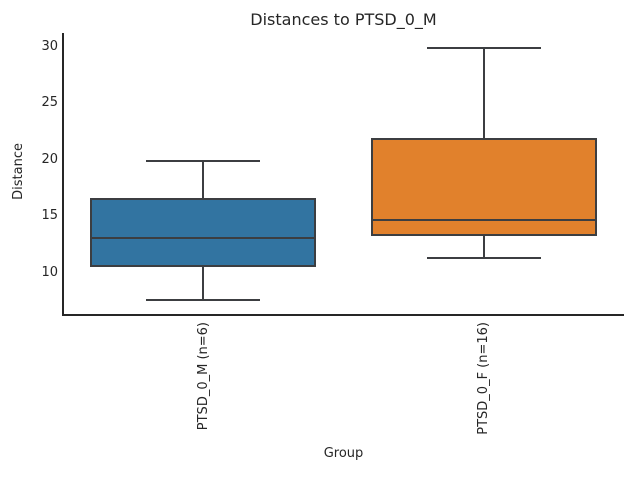 Image resolution: width=640 pixels, height=480 pixels. Describe the element at coordinates (49, 216) in the screenshot. I see `y-tick-label: 15` at that location.